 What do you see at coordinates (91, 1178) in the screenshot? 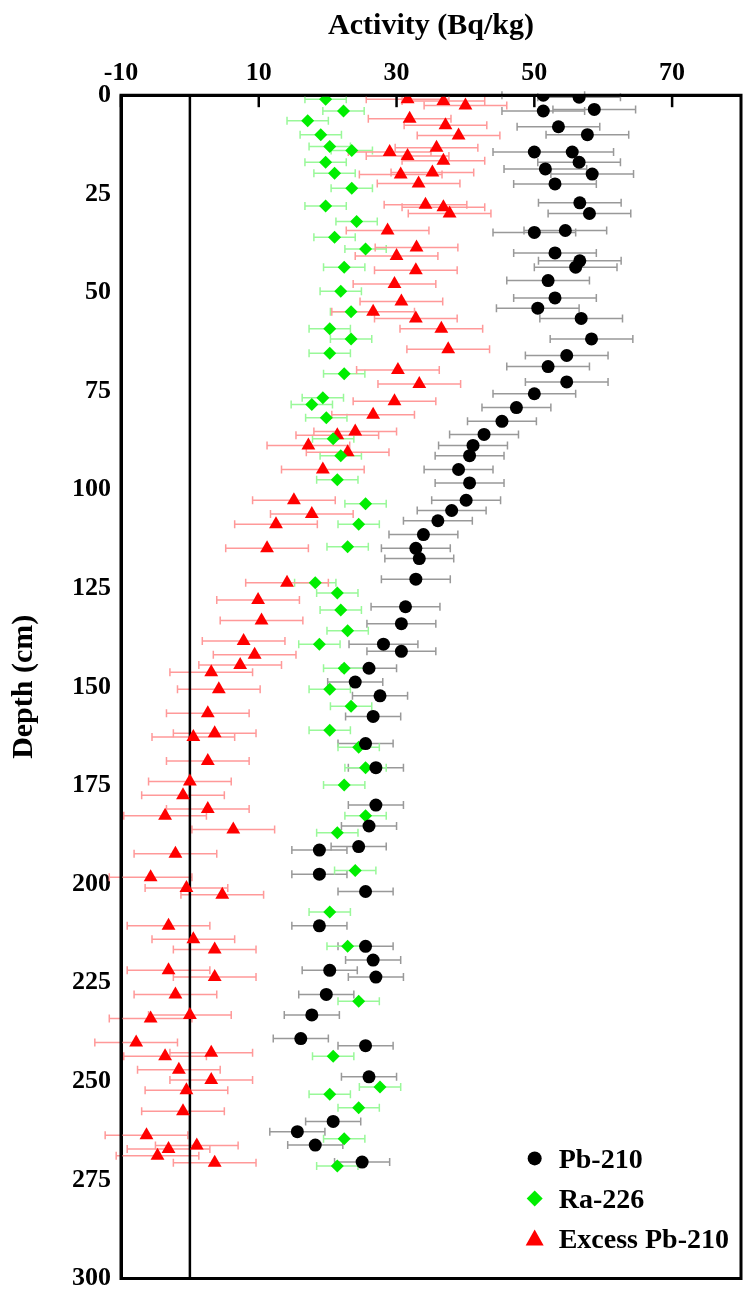
I see `y-tick-label: 275` at bounding box center [91, 1178].